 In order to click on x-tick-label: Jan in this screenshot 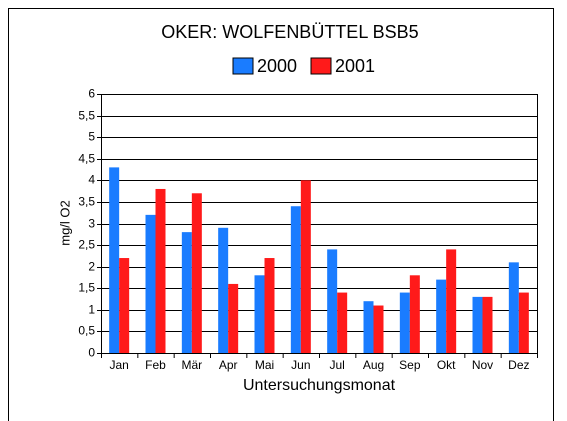, I will do `click(118, 365)`.